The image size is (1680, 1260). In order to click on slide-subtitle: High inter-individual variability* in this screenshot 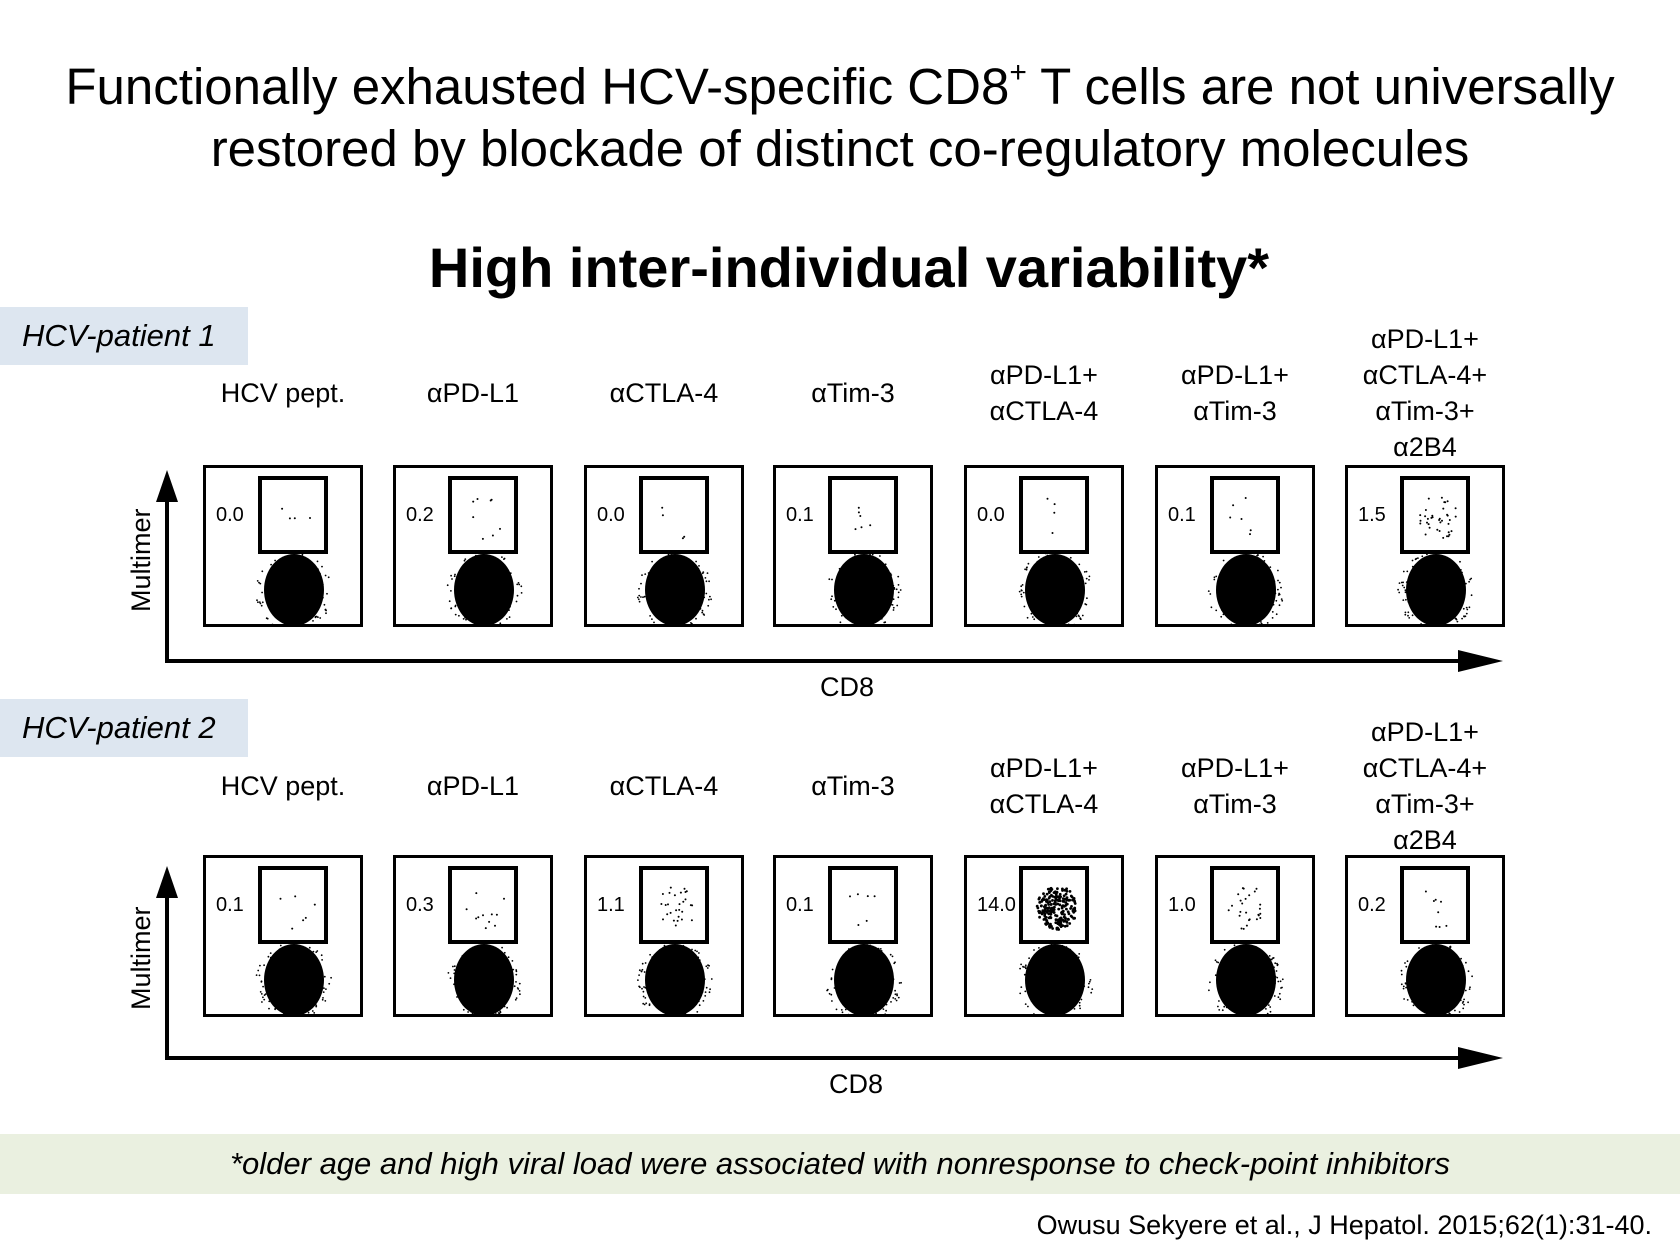, I will do `click(849, 267)`.